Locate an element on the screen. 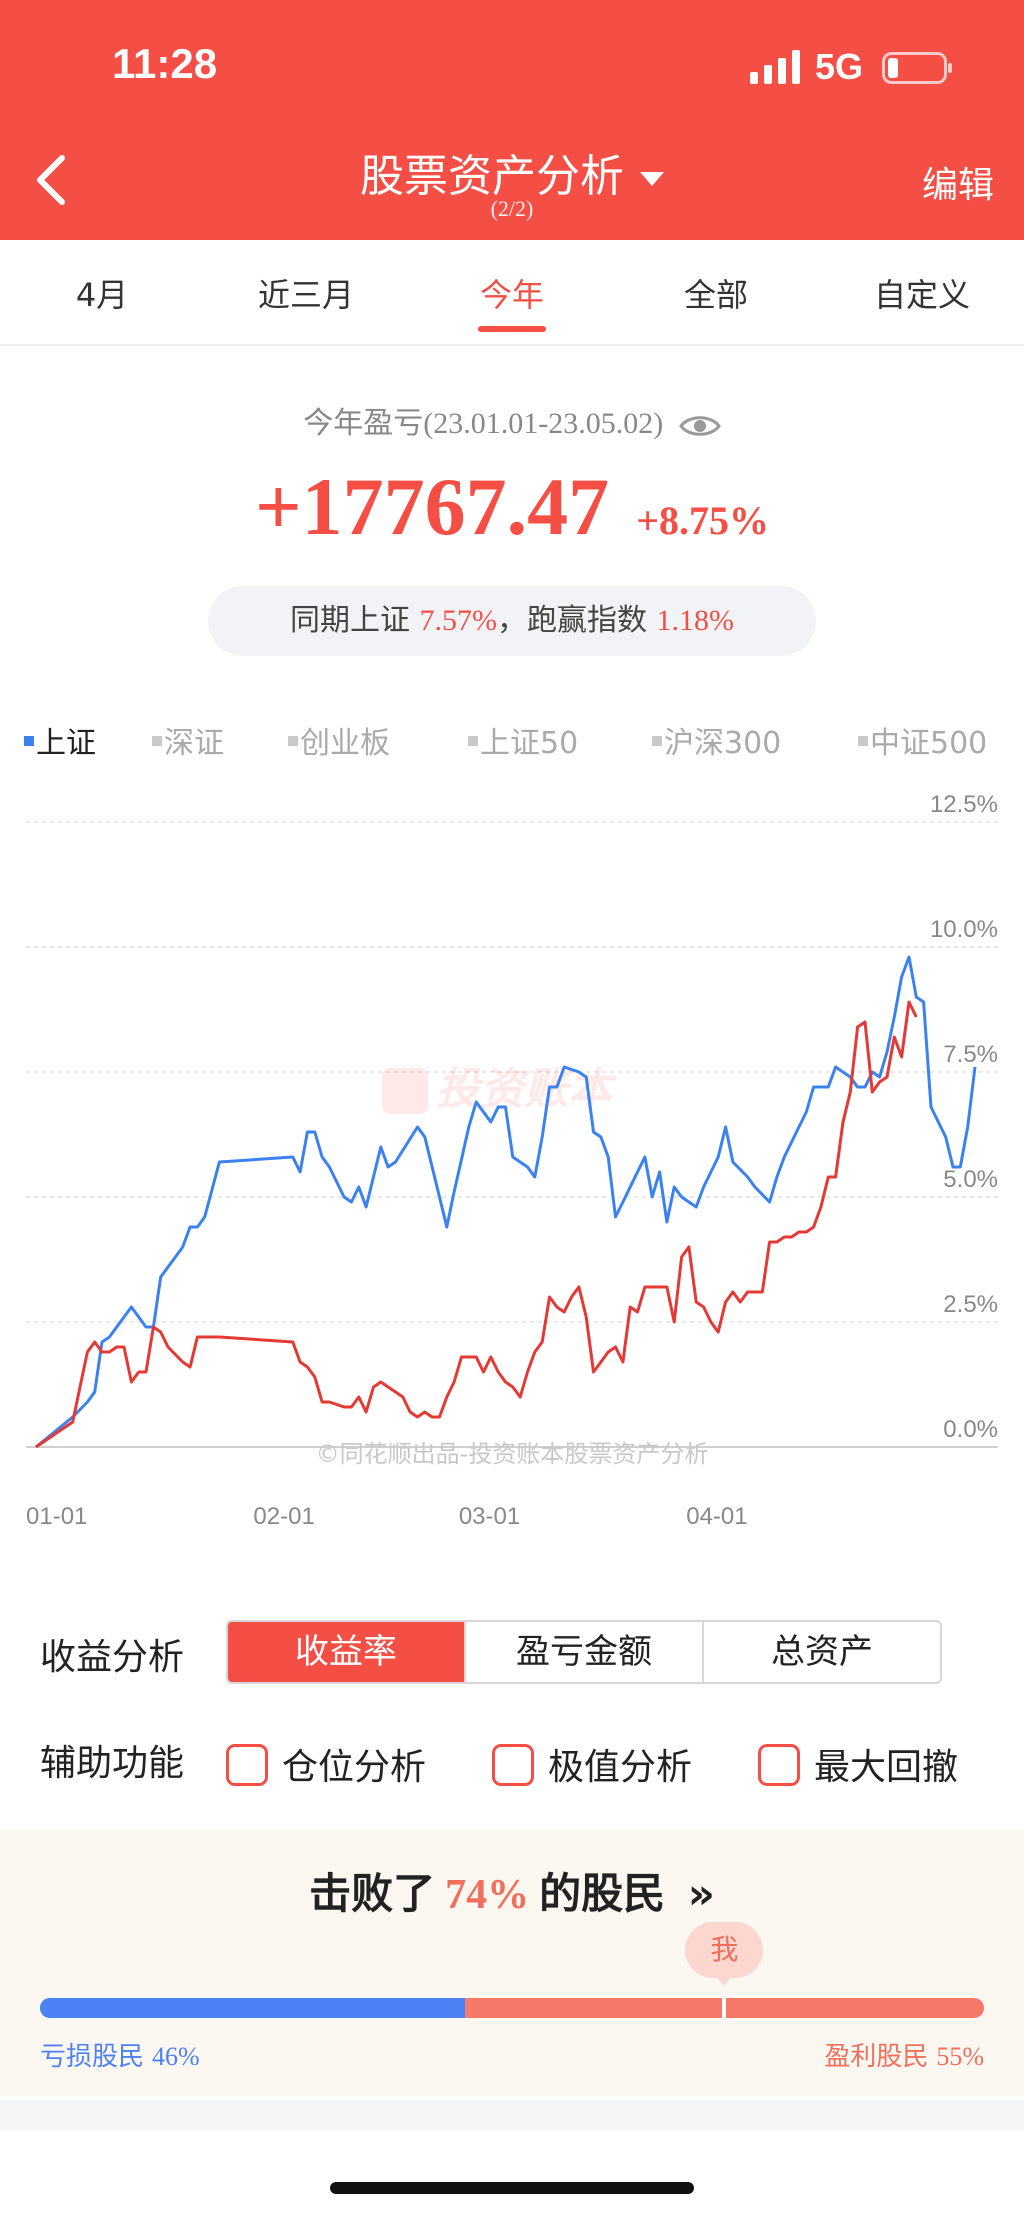  page-title-text: 股票资产分析 is located at coordinates (492, 176).